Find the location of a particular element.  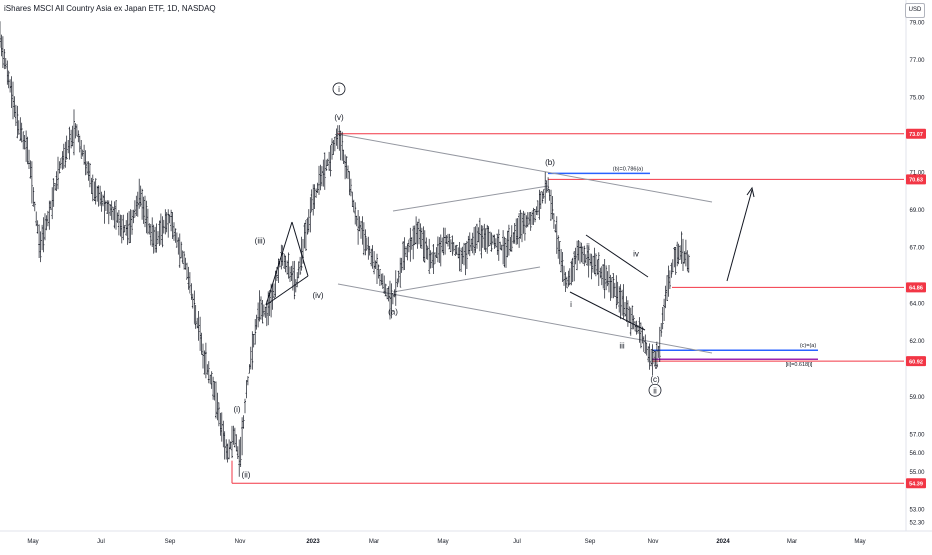

y-tick-label: 57.00 is located at coordinates (917, 435).